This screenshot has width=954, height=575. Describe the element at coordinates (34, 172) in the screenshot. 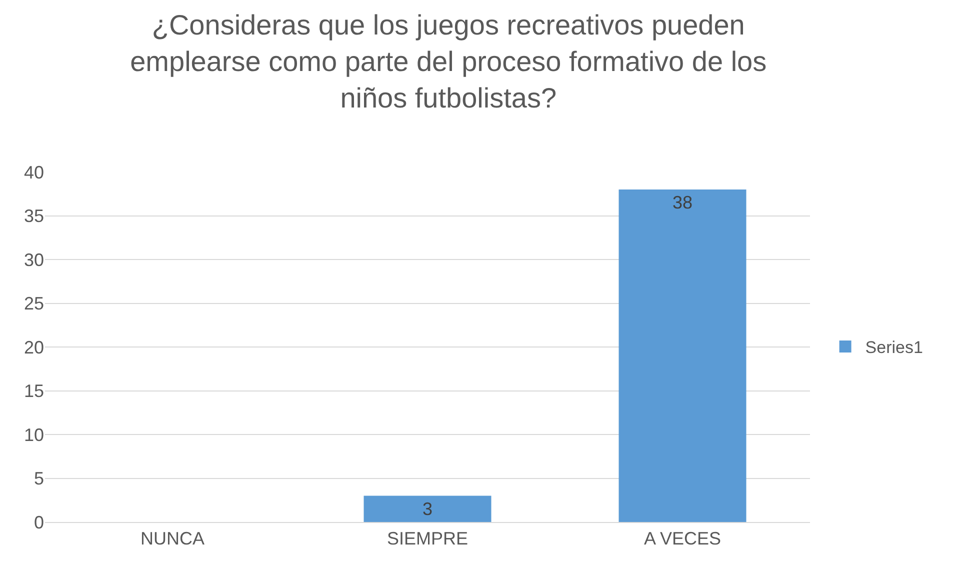

I see `y-tick-label: 40` at that location.